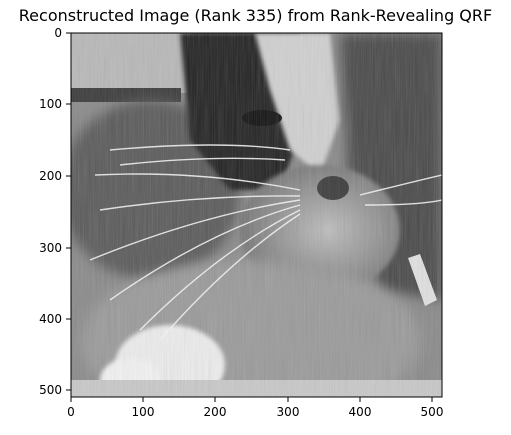  What do you see at coordinates (143, 412) in the screenshot?
I see `x-tick-label: 100` at bounding box center [143, 412].